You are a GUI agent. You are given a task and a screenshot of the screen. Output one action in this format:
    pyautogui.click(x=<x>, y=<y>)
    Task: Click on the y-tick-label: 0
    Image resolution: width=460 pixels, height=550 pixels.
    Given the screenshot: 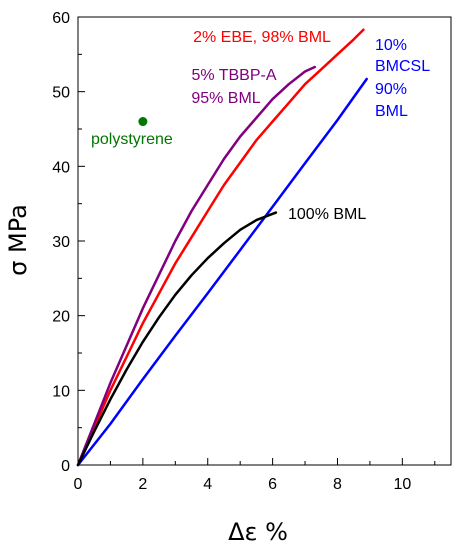 What is the action you would take?
    pyautogui.click(x=65, y=466)
    